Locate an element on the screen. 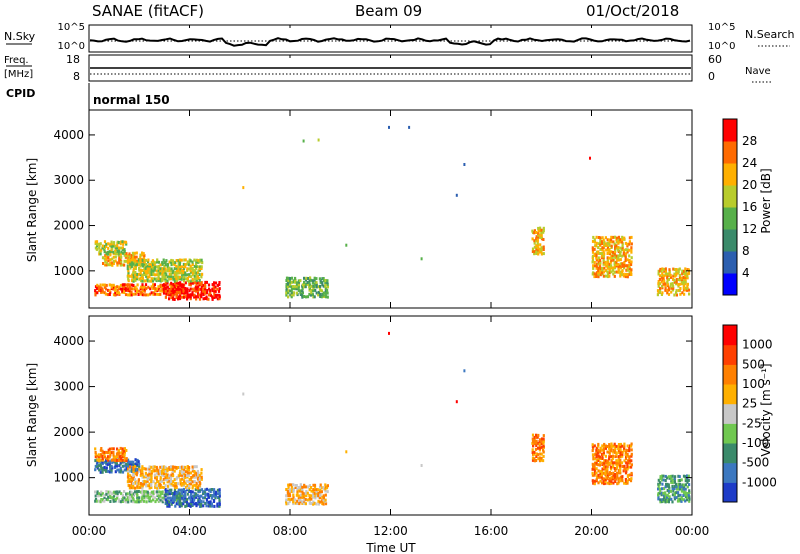 This screenshot has width=800, height=554. x-tick-label: 12:00 is located at coordinates (390, 531).